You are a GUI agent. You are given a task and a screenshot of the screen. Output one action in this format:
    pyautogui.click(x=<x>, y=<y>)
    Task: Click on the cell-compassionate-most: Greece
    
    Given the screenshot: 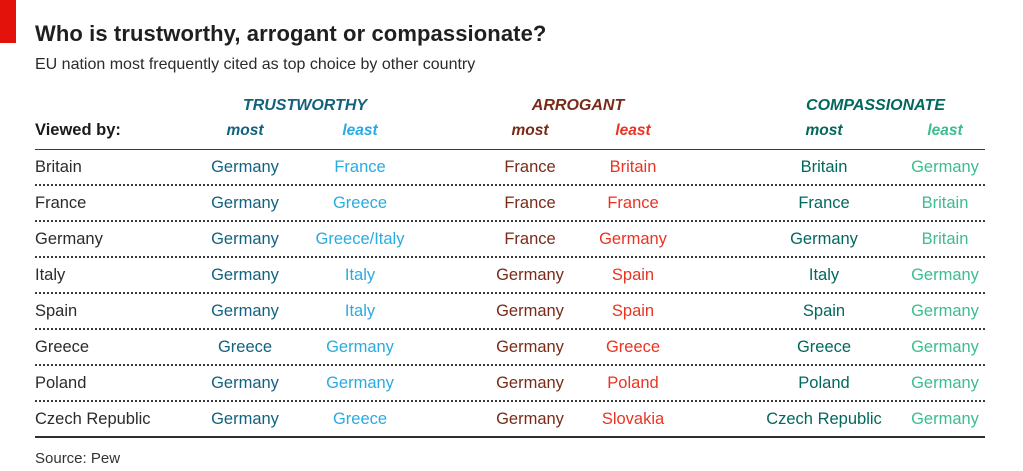 What is the action you would take?
    pyautogui.click(x=824, y=346)
    